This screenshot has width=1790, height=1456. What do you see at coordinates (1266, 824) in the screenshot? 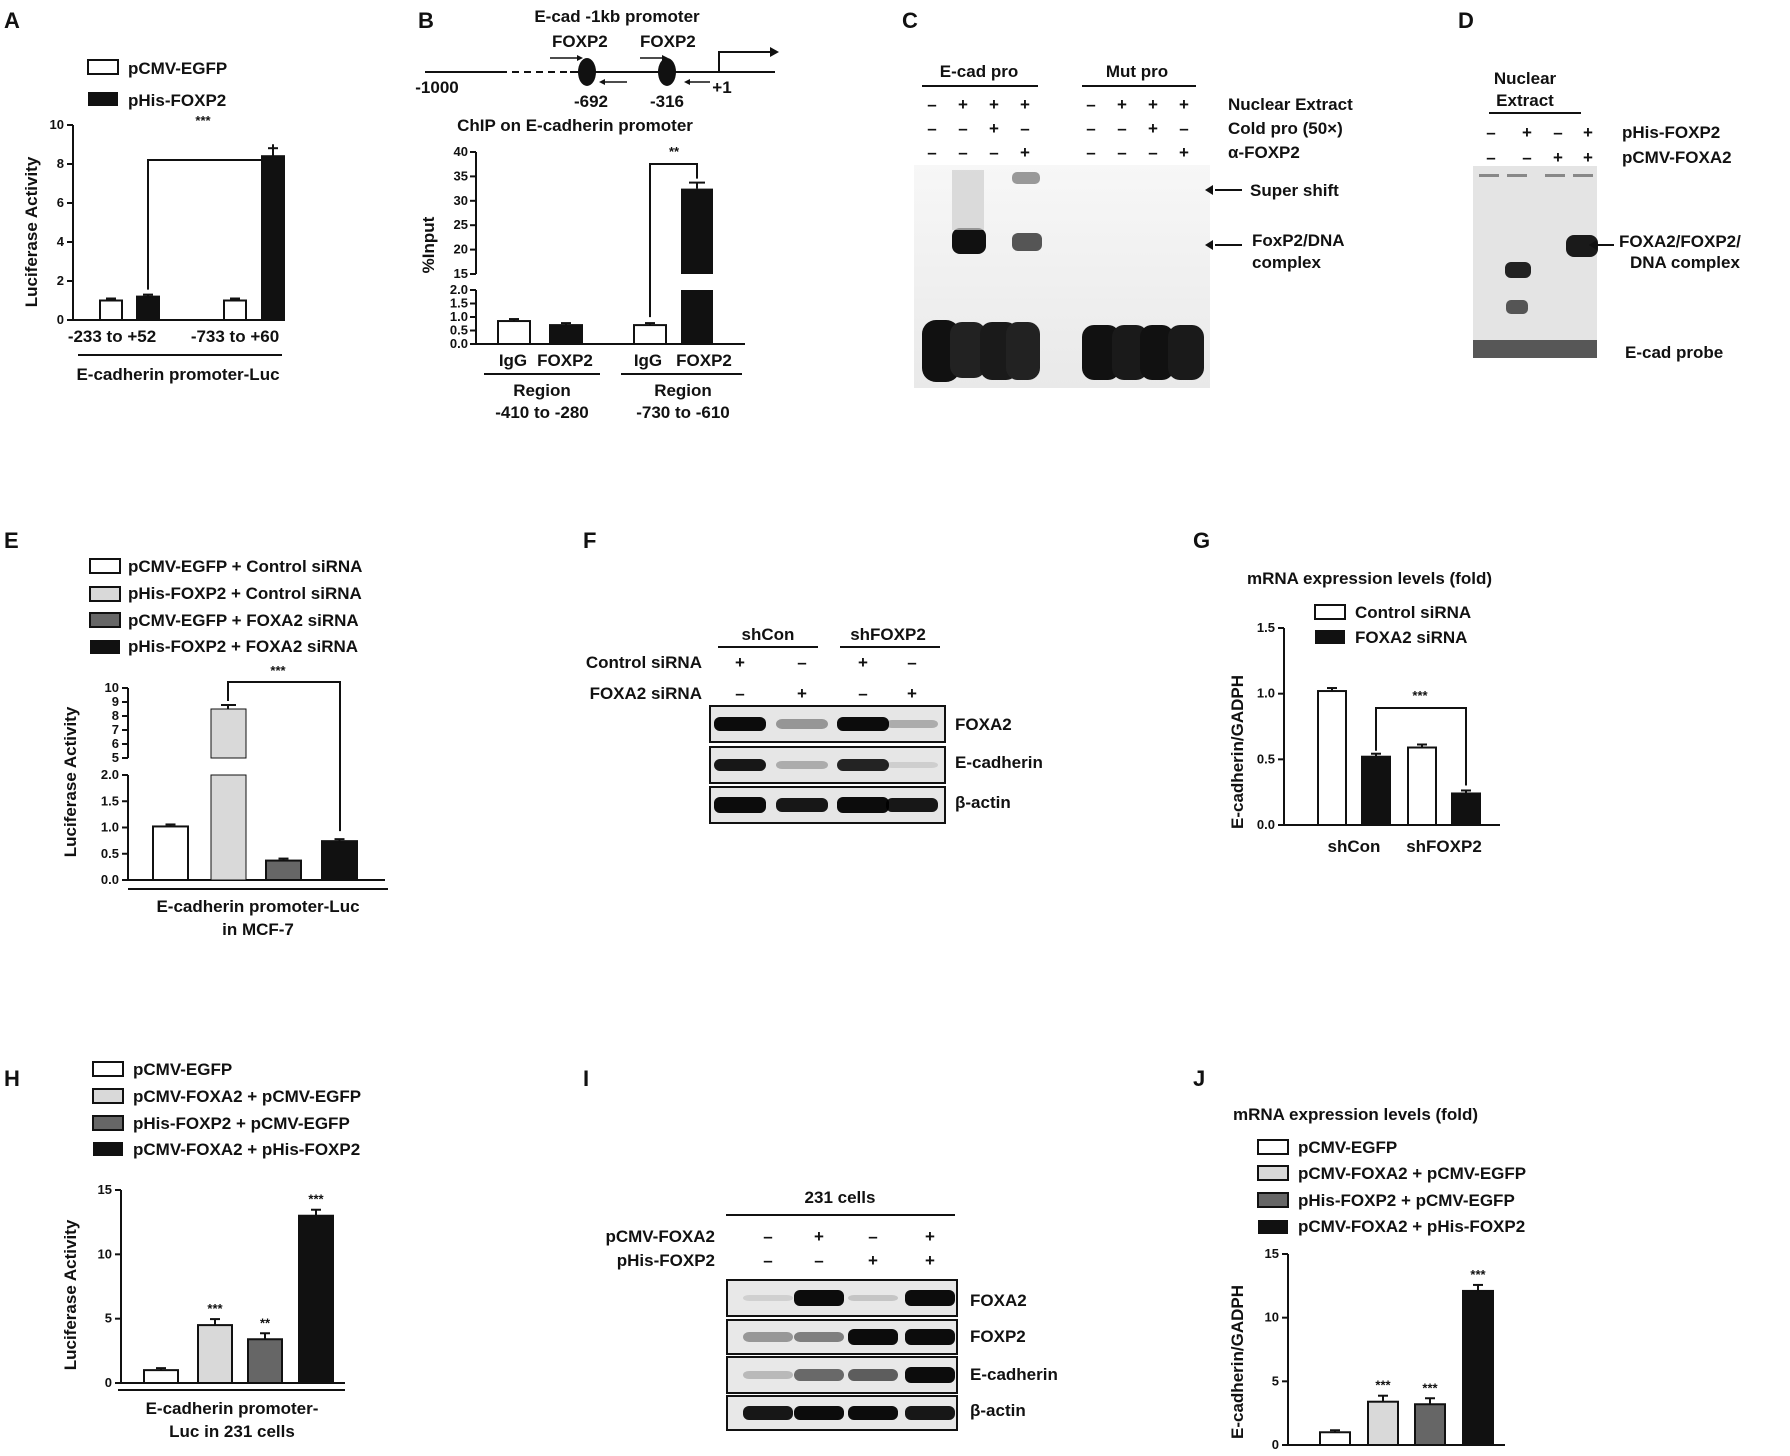
I see `y-tick-label: 0.0` at bounding box center [1266, 824].